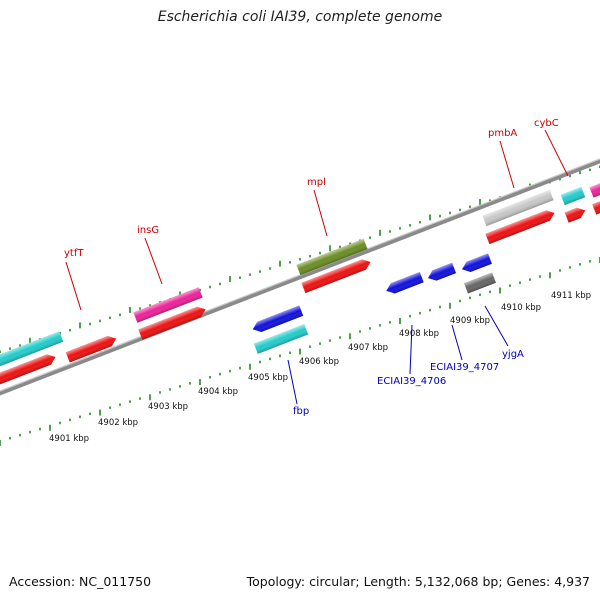 Image resolution: width=600 pixels, height=600 pixels. What do you see at coordinates (218, 392) in the screenshot?
I see `scale-label: 4904 kbp` at bounding box center [218, 392].